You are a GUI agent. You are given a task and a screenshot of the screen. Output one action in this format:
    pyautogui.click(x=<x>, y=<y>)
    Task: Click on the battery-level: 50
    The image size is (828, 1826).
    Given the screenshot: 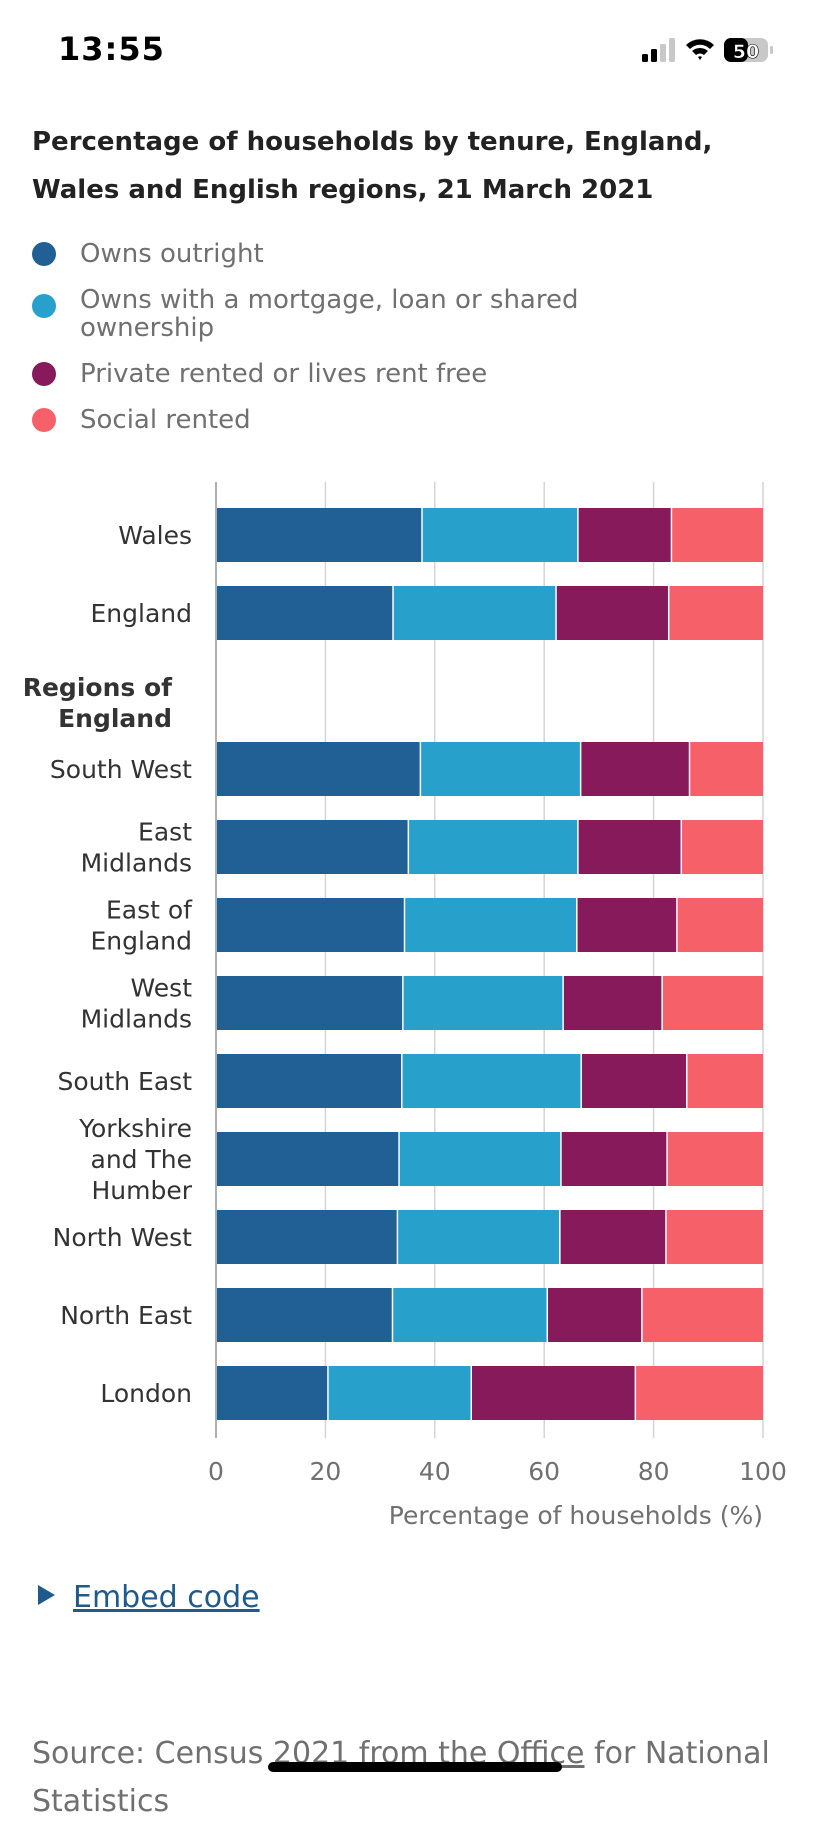 What is the action you would take?
    pyautogui.click(x=746, y=52)
    